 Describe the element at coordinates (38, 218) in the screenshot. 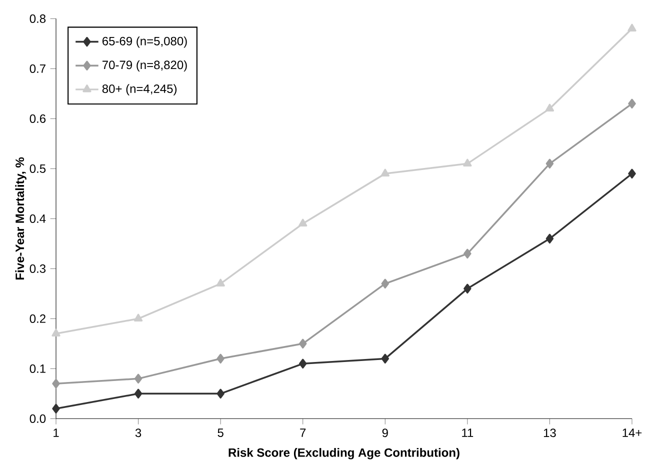

I see `y-tick-label: 0.4` at that location.